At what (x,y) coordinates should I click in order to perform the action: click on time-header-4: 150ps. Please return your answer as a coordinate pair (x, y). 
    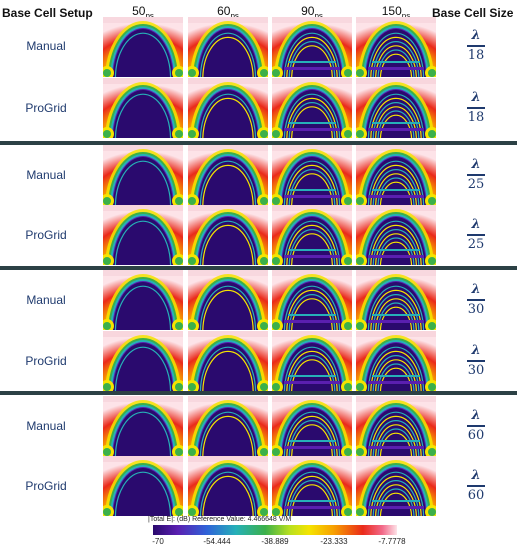
    Looking at the image, I should click on (396, 12).